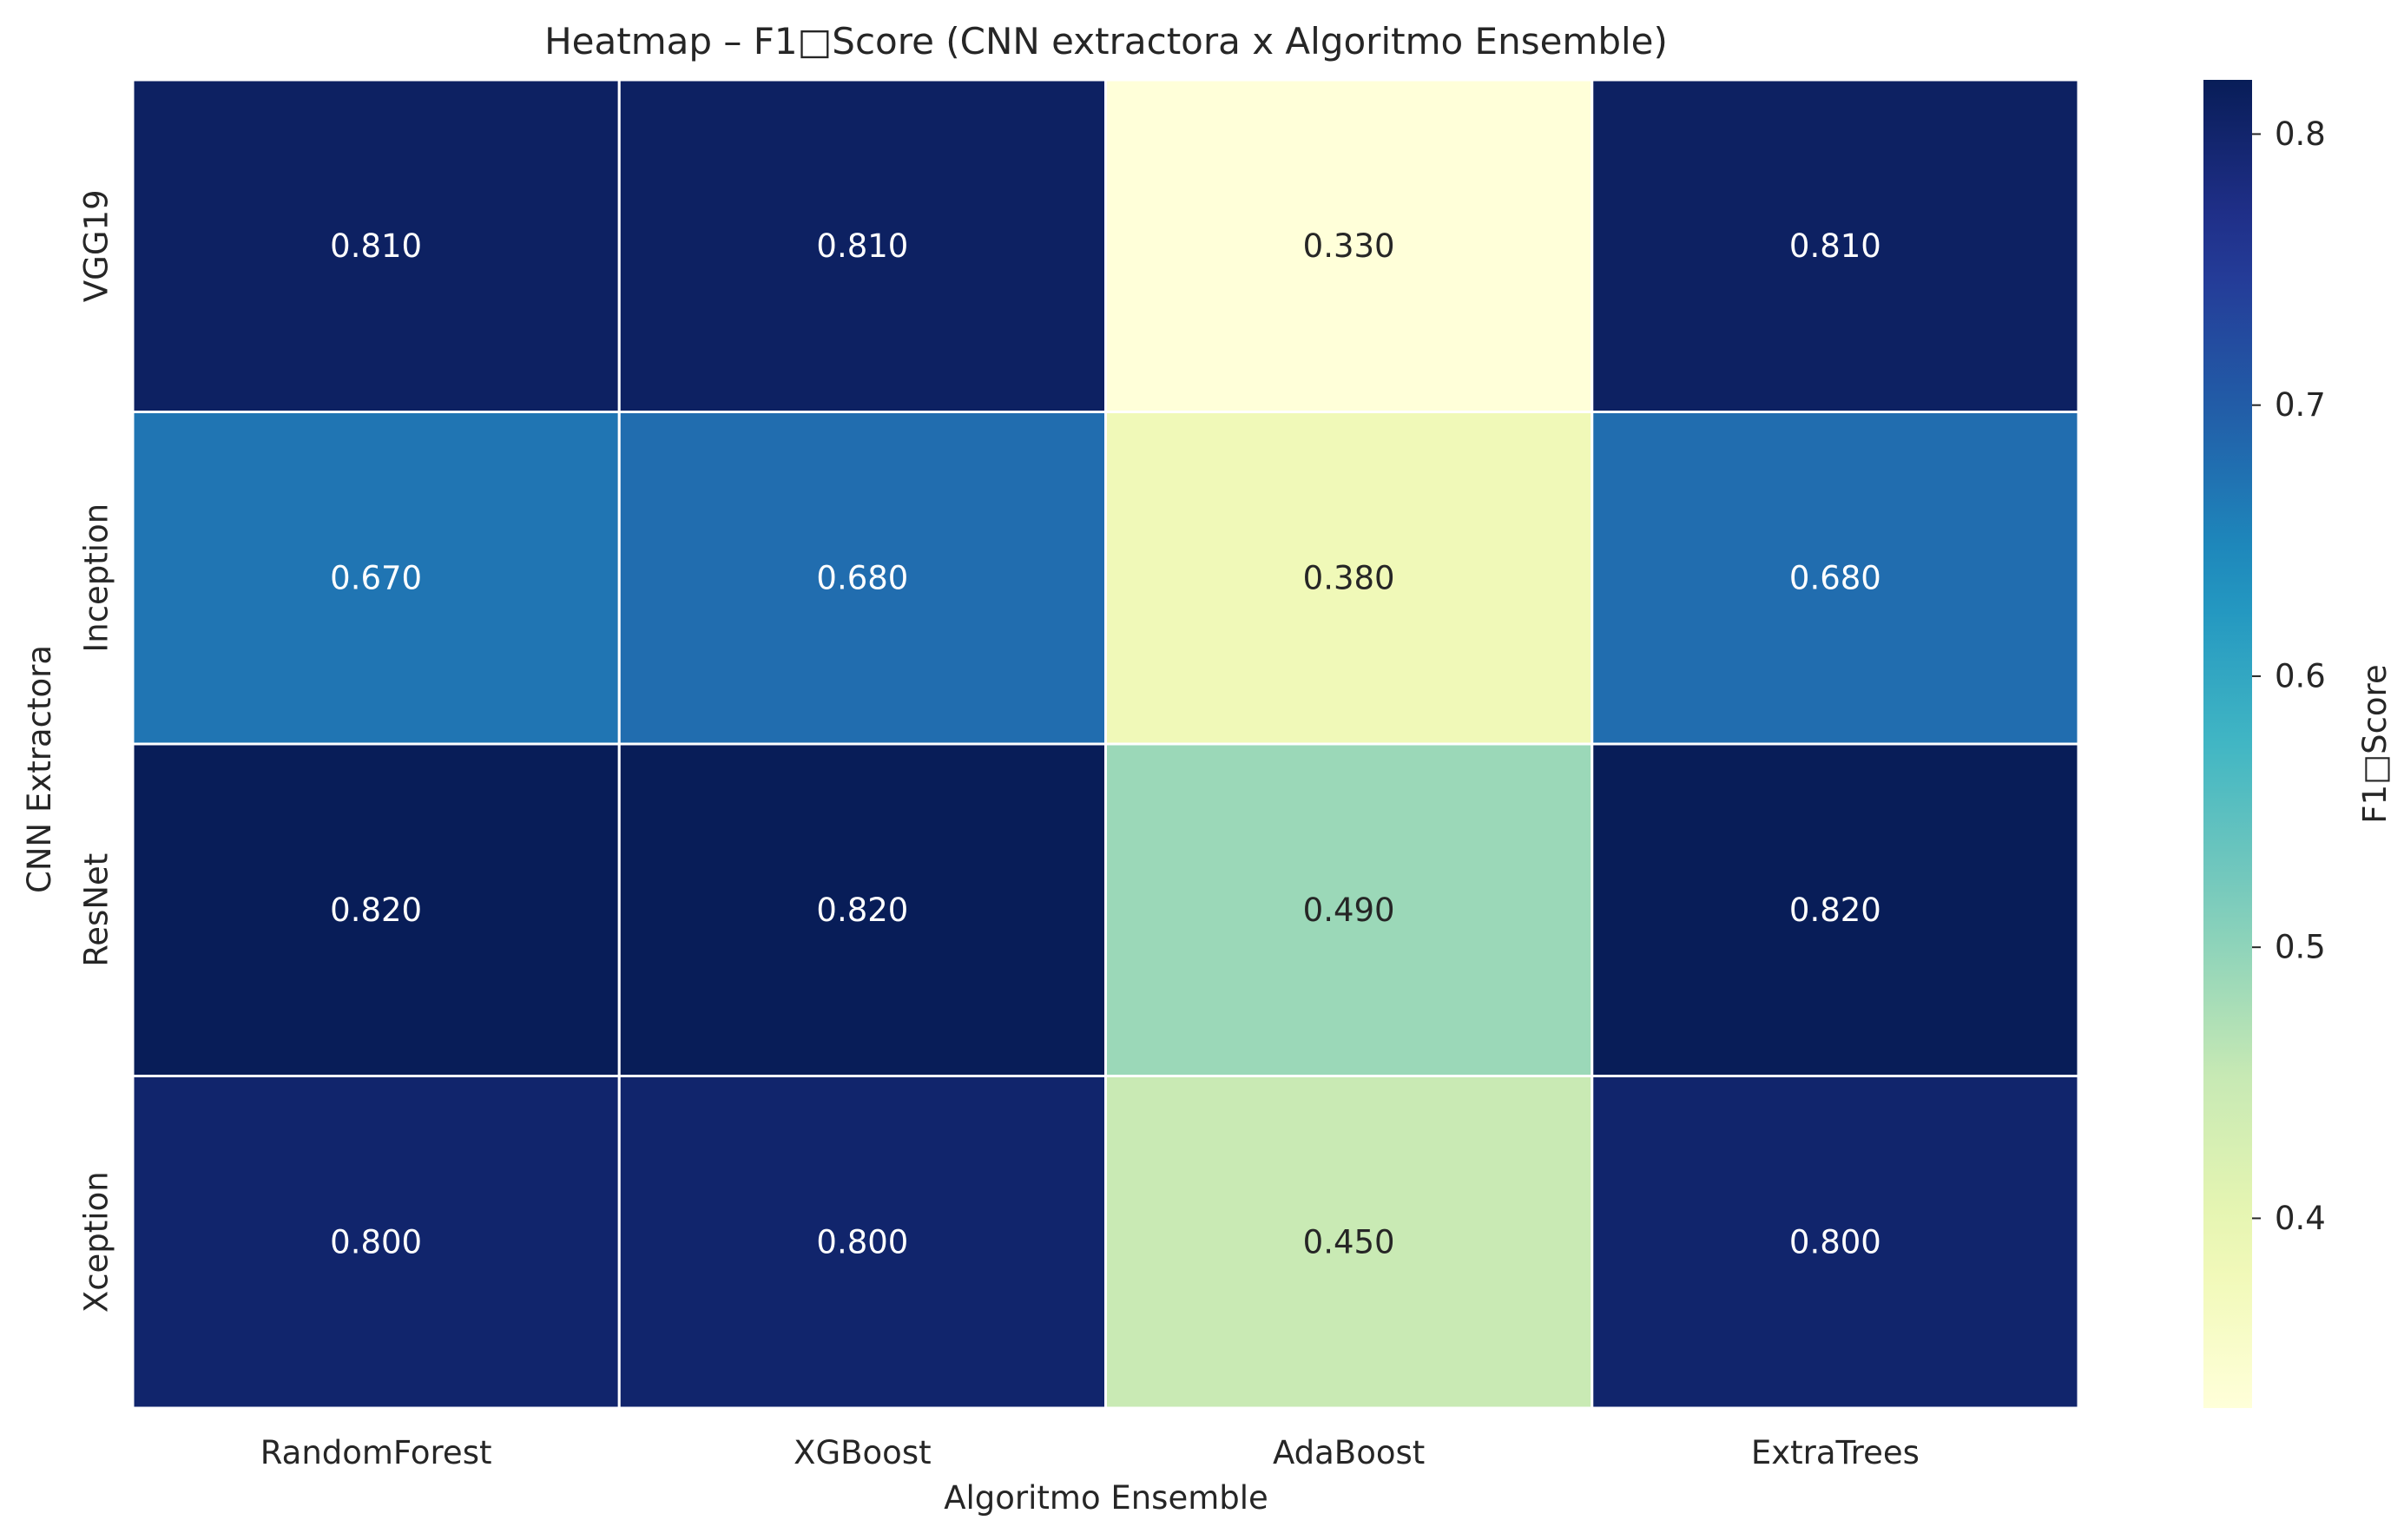  What do you see at coordinates (376, 578) in the screenshot?
I see `cell-value-label: 0.670` at bounding box center [376, 578].